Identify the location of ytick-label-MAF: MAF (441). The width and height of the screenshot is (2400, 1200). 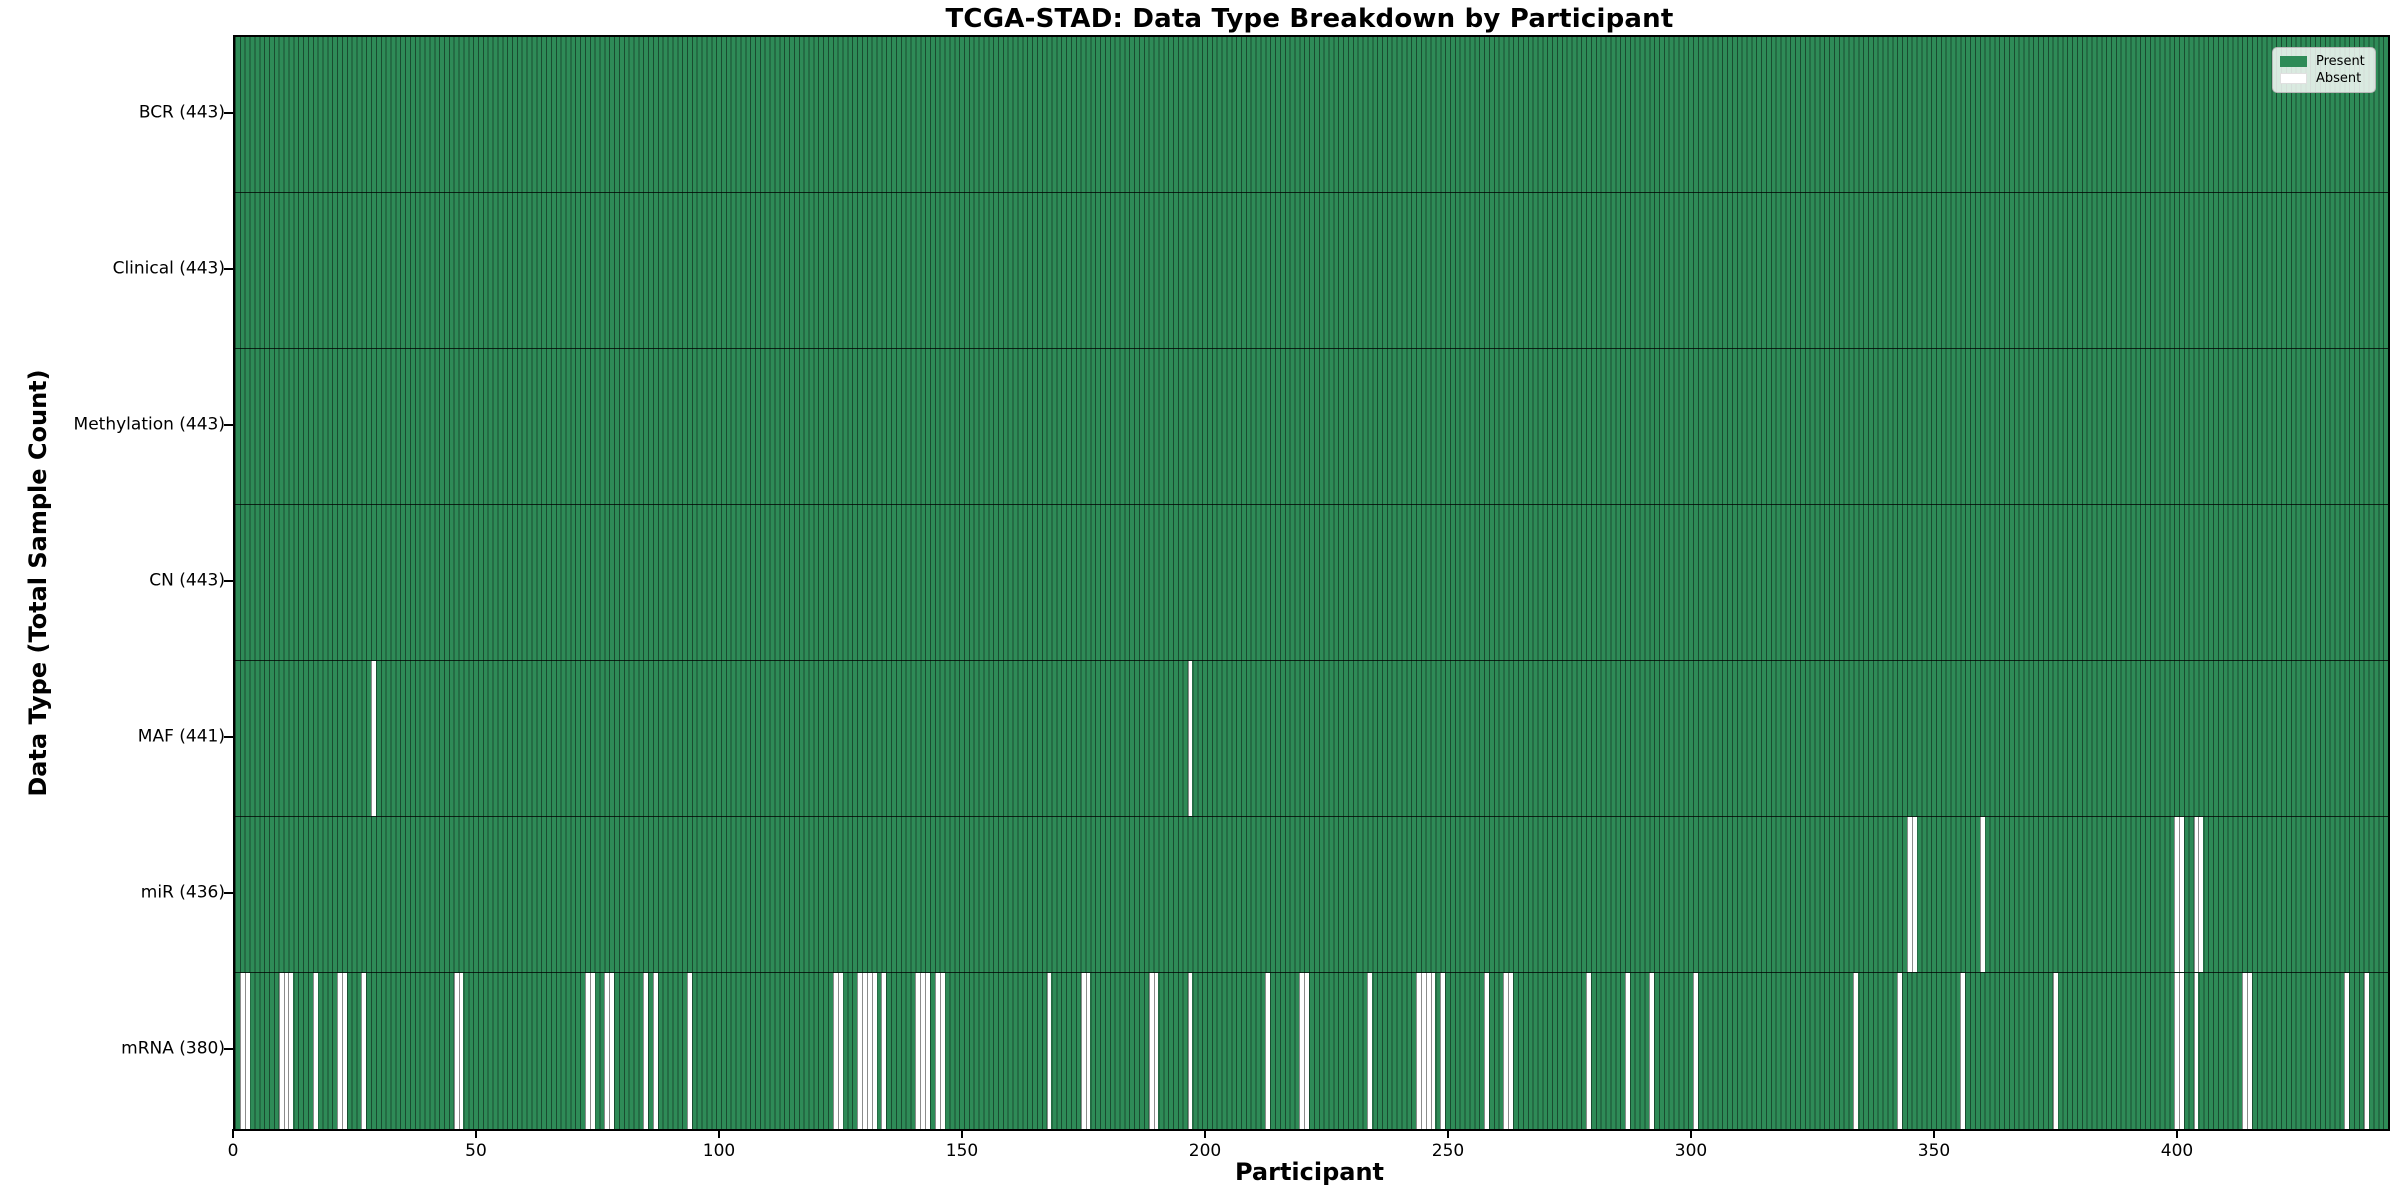
(181, 736).